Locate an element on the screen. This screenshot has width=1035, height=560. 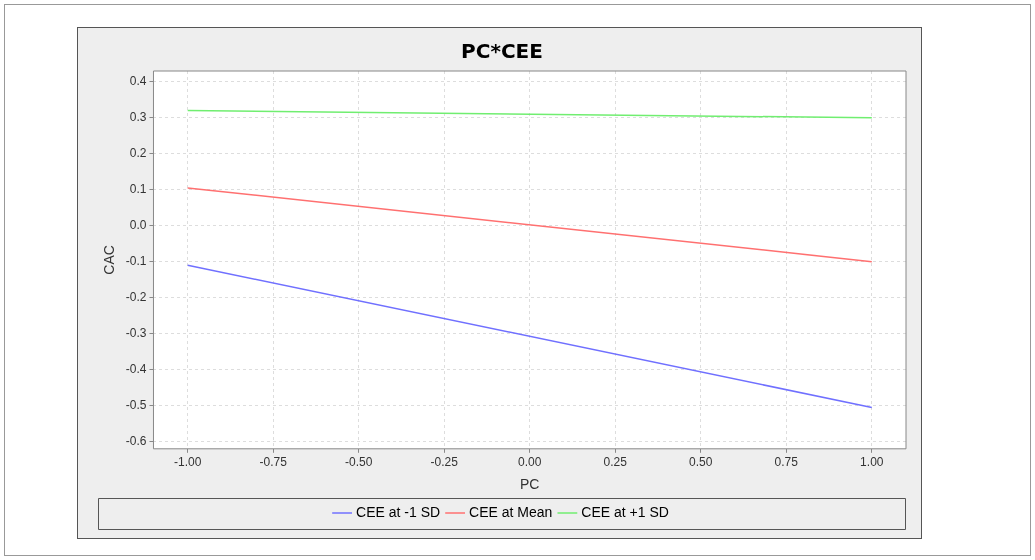
y-tick-label: 0.3 is located at coordinates (138, 117).